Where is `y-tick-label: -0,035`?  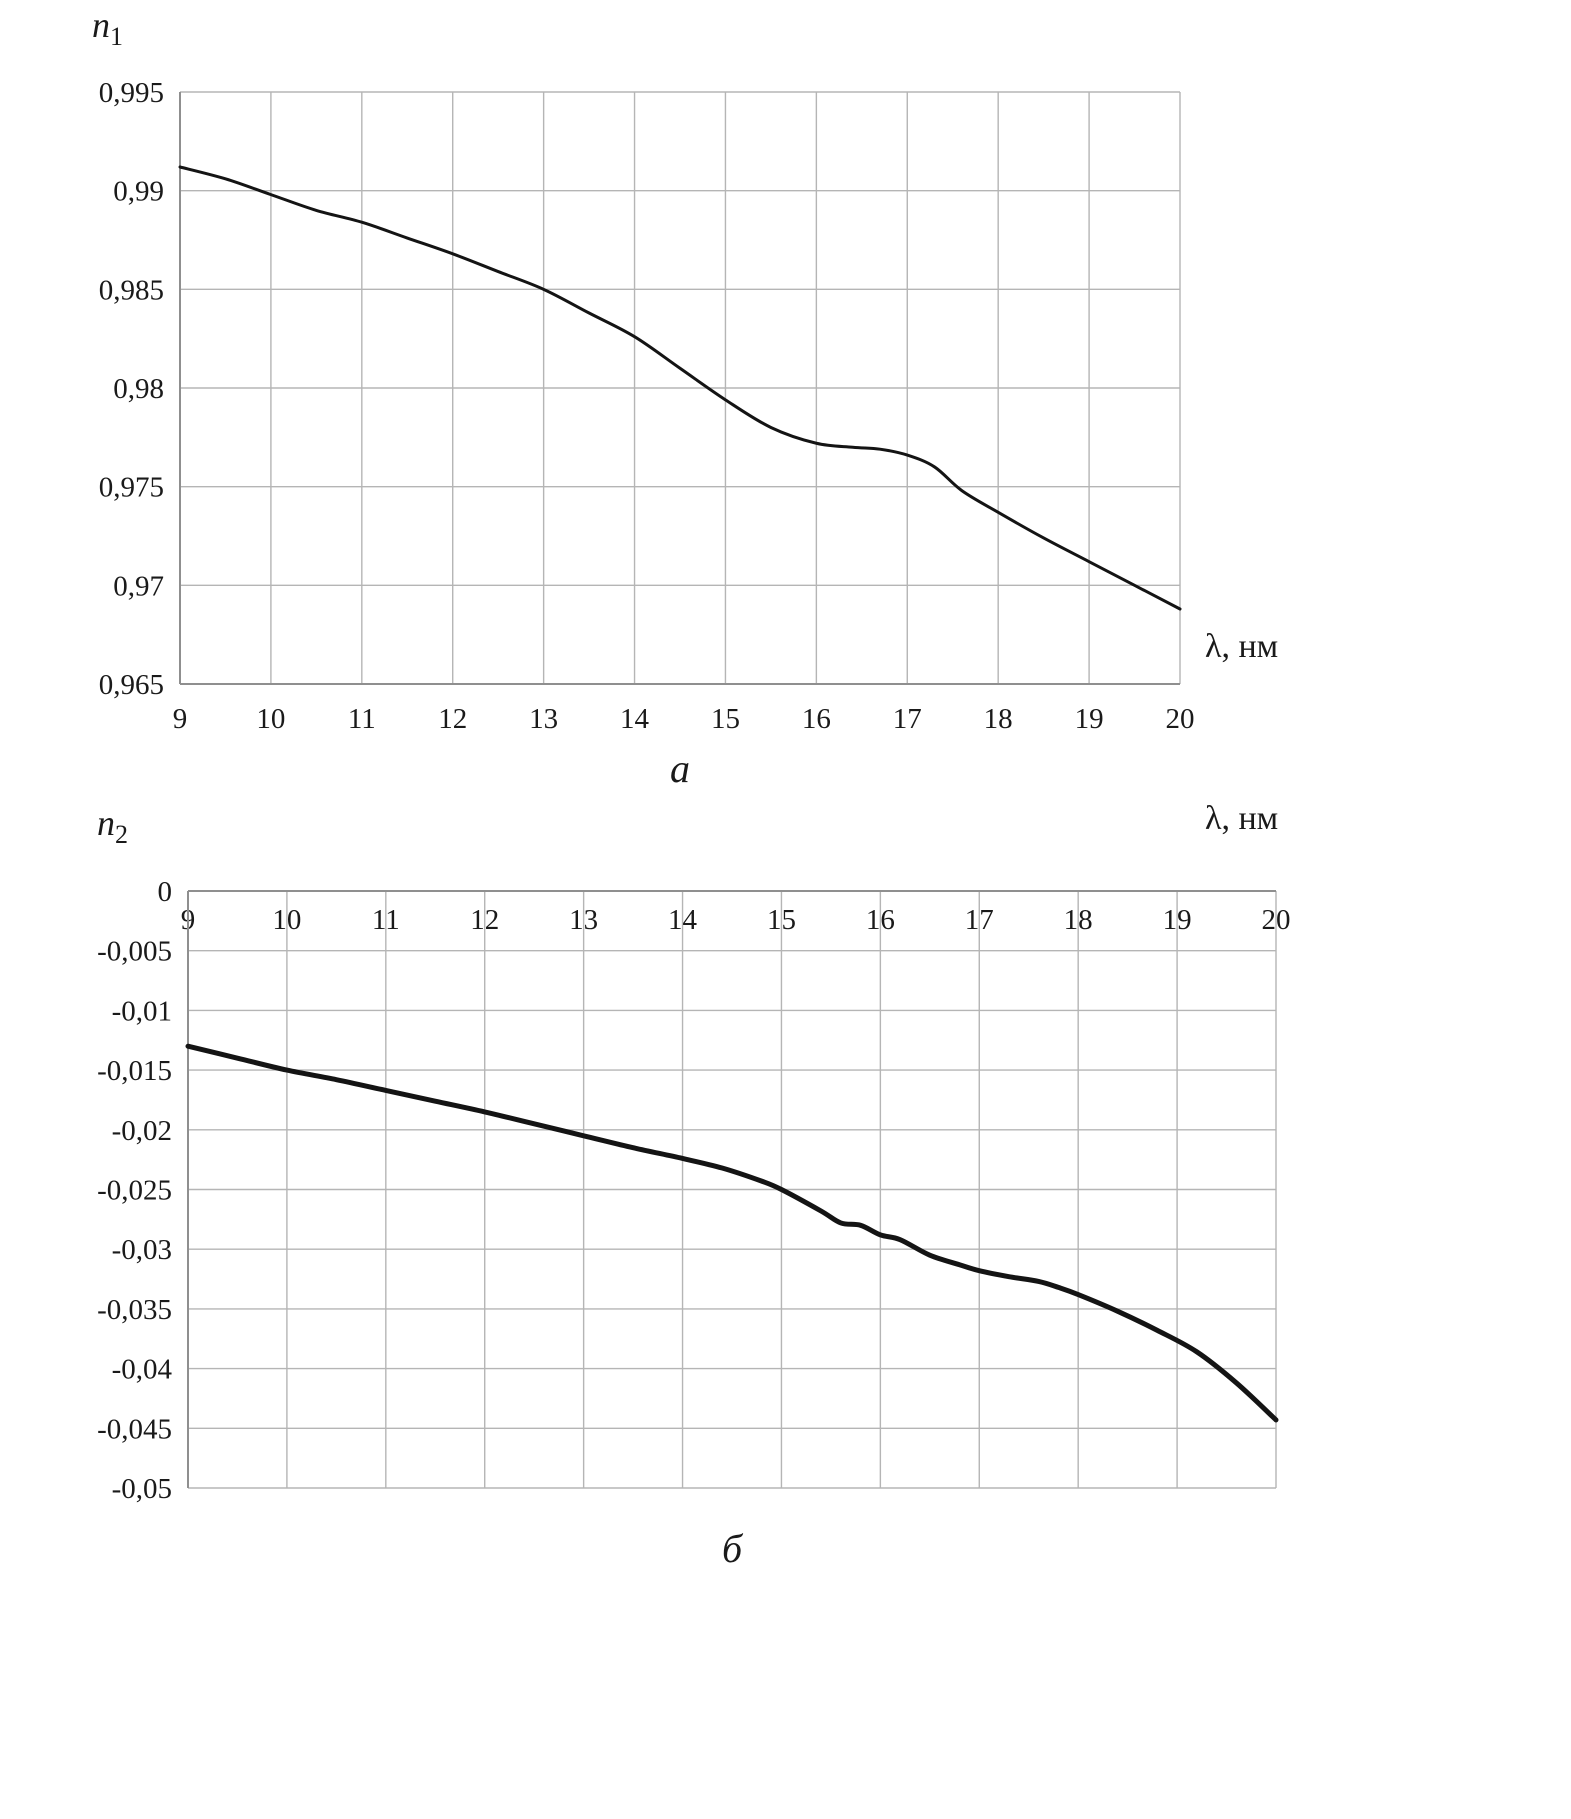 y-tick-label: -0,035 is located at coordinates (134, 1310).